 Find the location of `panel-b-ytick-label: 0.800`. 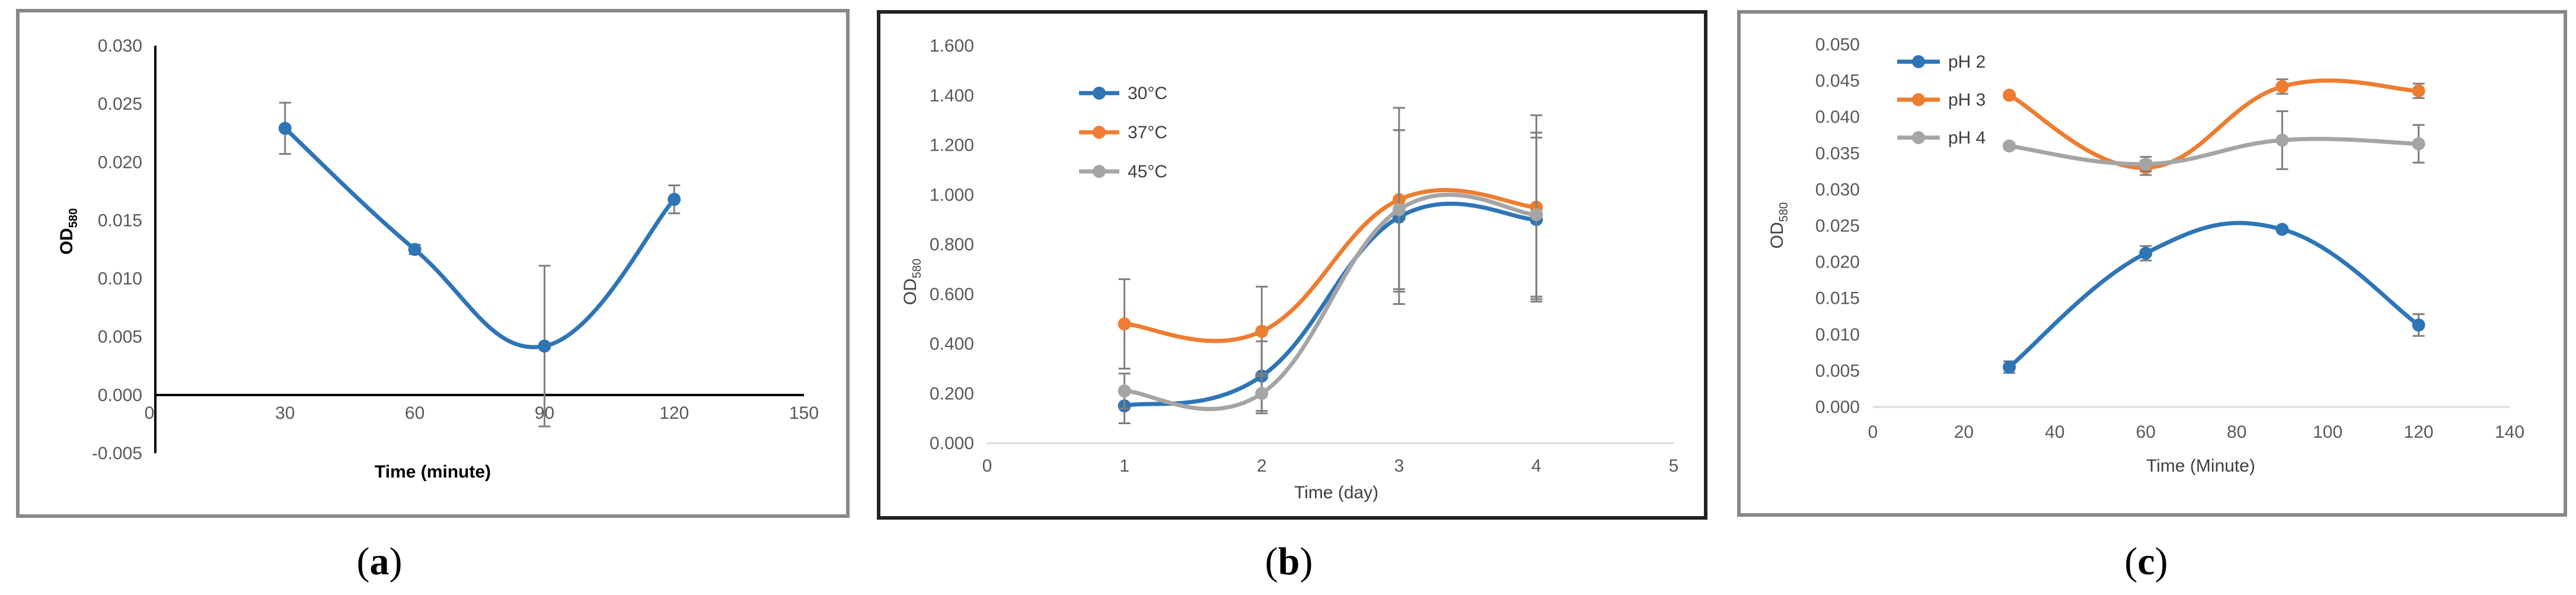

panel-b-ytick-label: 0.800 is located at coordinates (952, 244).